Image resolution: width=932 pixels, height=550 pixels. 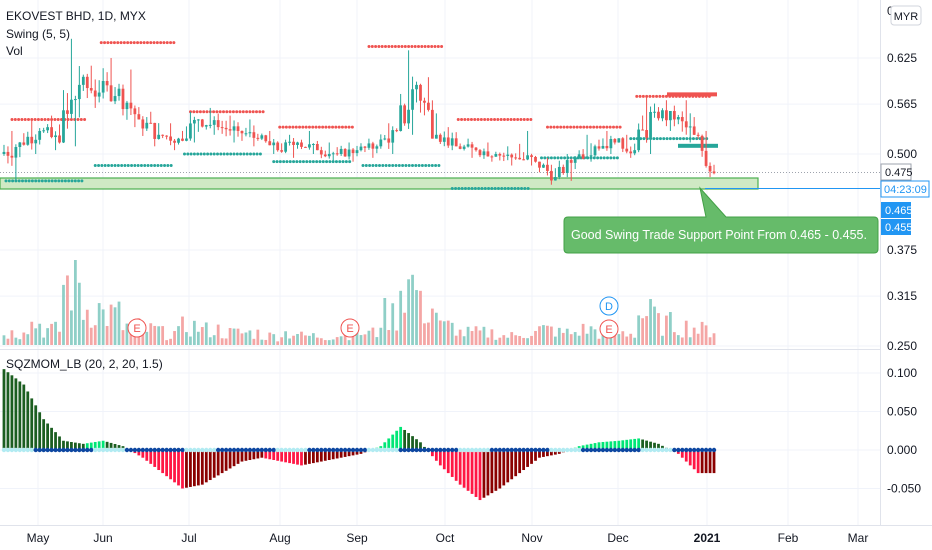 I want to click on price-axis: 0.625 0.565 0.500 0.375 0.315 0.250, so click(x=902, y=202).